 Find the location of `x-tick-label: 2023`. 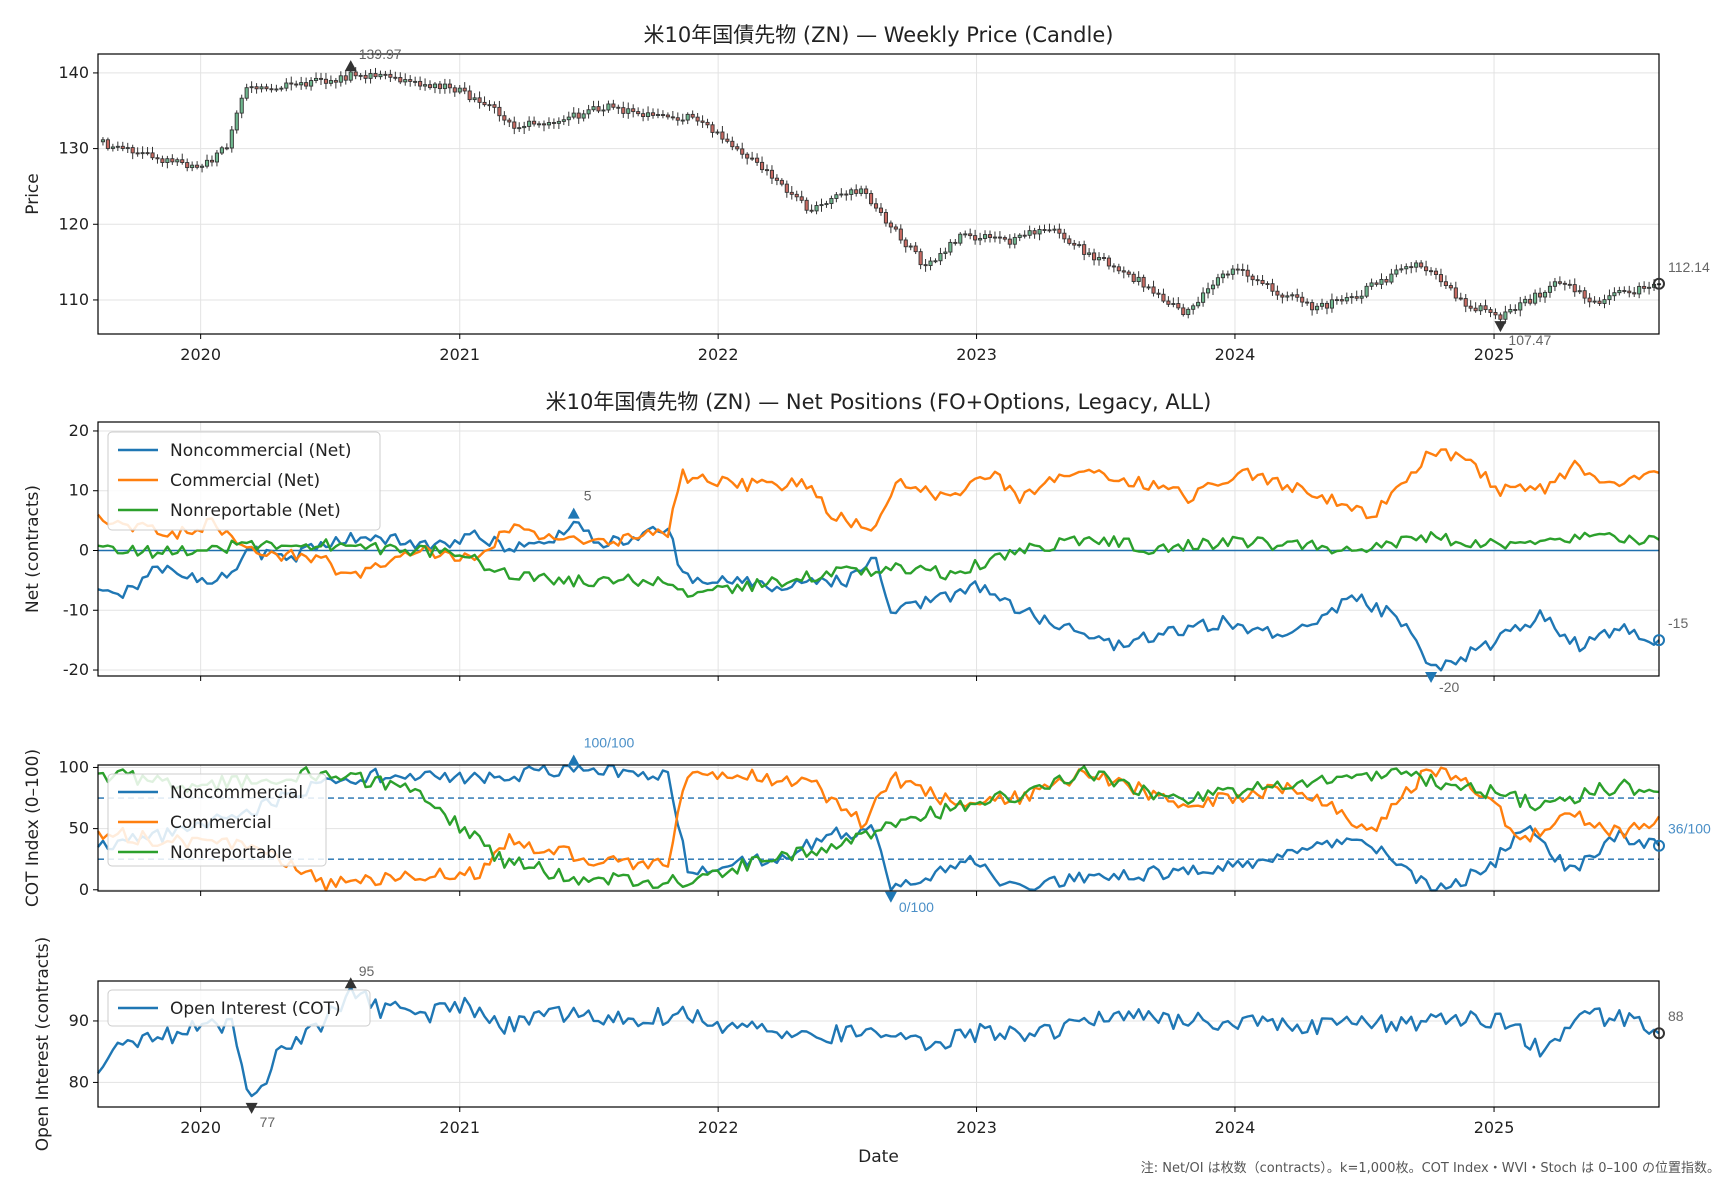

x-tick-label: 2023 is located at coordinates (976, 354).